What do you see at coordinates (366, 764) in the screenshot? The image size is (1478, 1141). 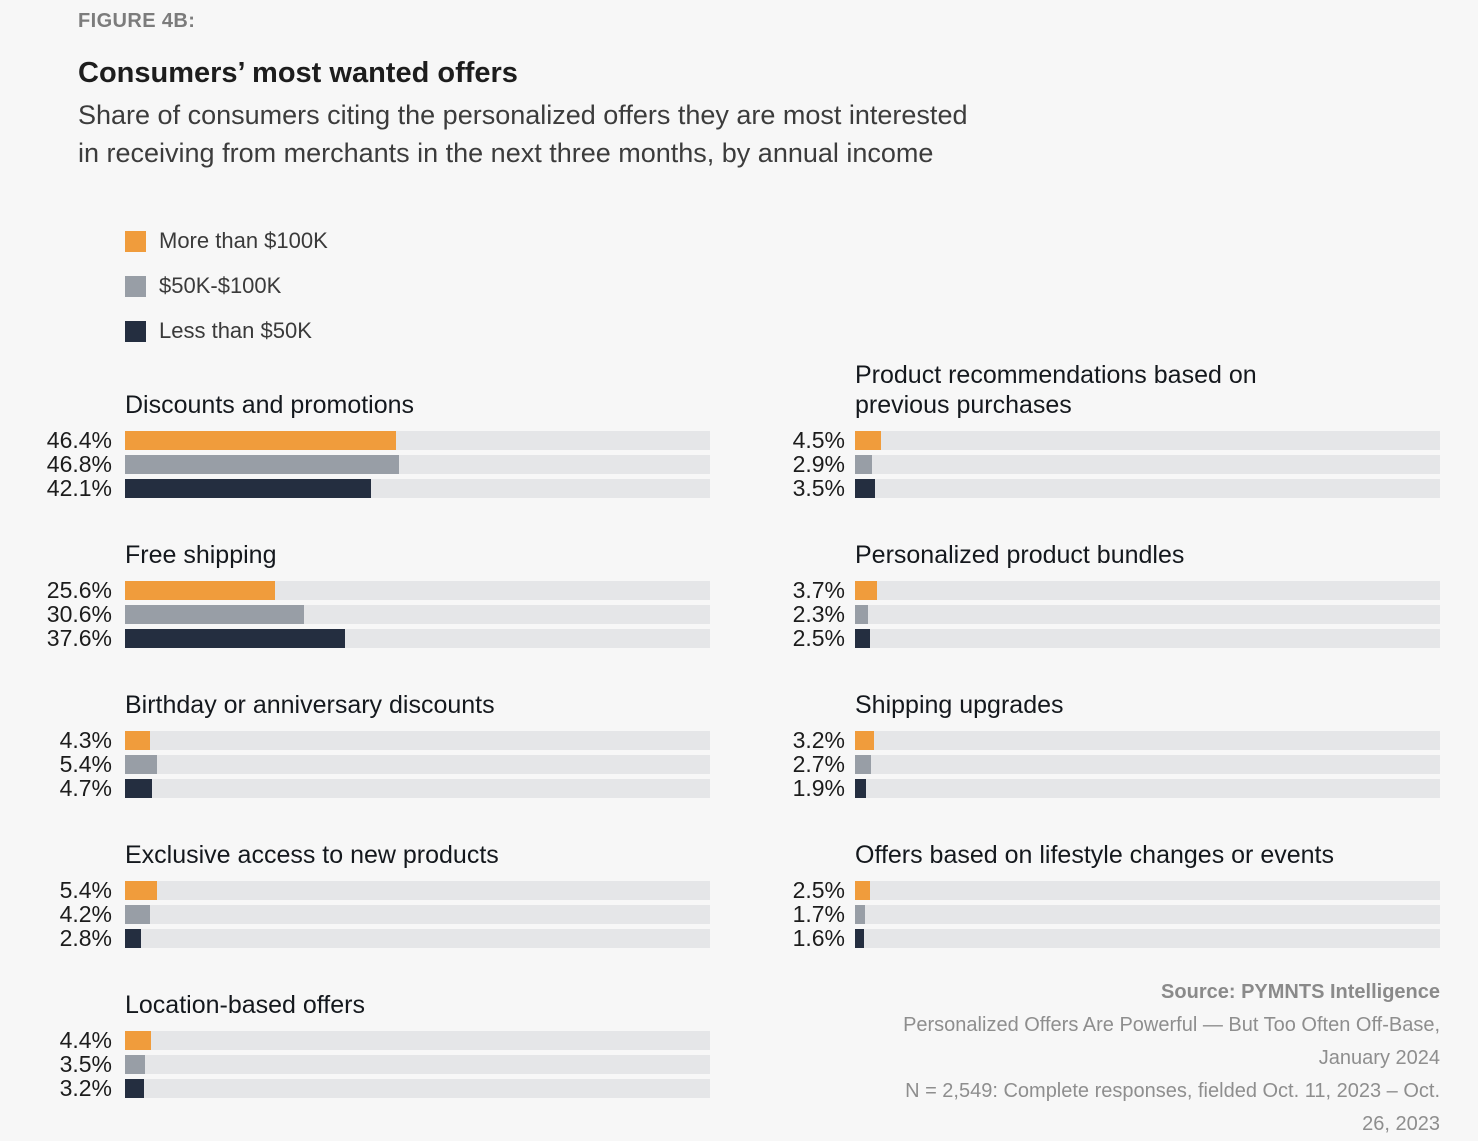 I see `bar-row: 5.4%` at bounding box center [366, 764].